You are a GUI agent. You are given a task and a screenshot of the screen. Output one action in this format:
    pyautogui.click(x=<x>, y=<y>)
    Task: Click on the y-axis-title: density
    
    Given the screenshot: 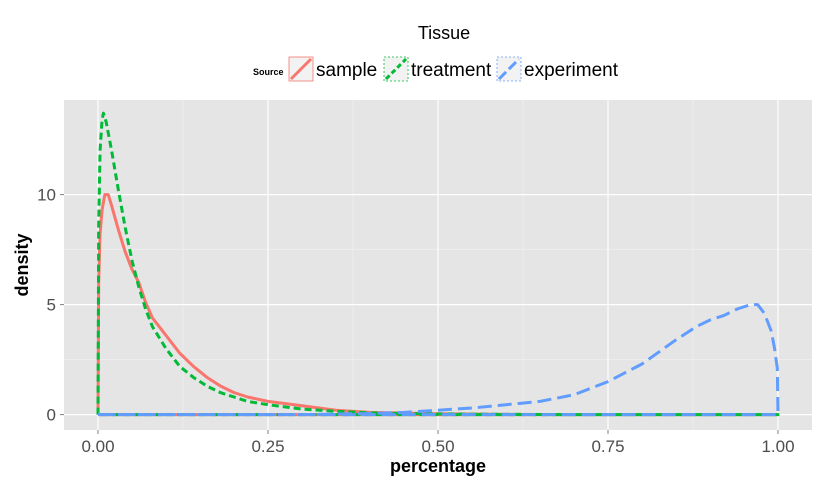 What is the action you would take?
    pyautogui.click(x=22, y=264)
    